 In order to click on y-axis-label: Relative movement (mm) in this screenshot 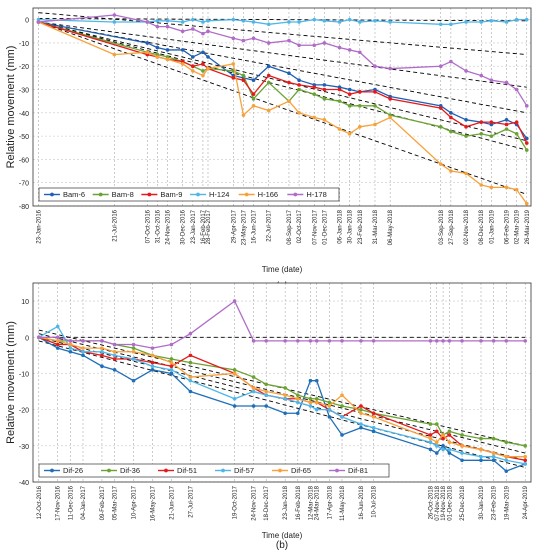, I will do `click(11, 382)`.